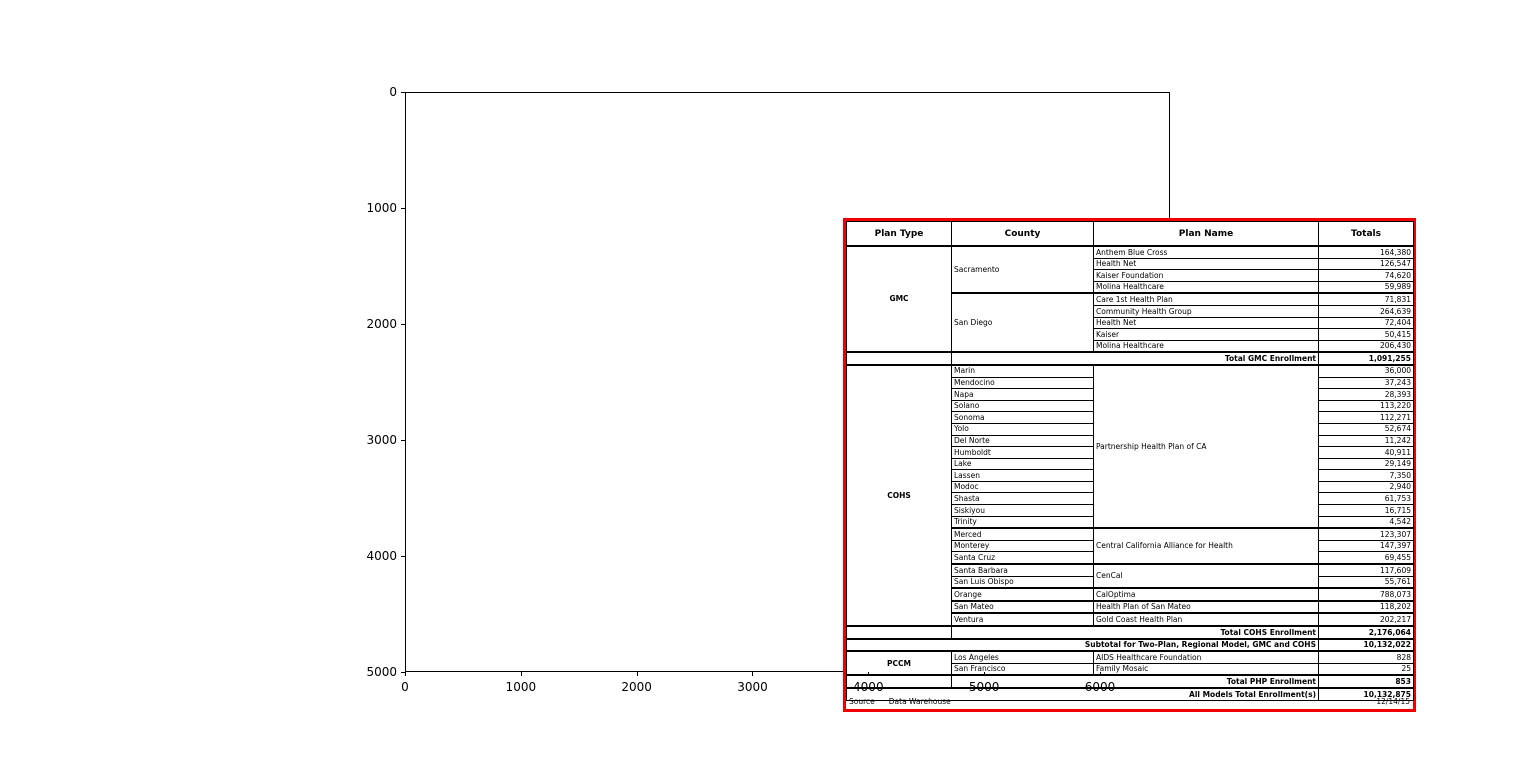 Image resolution: width=1536 pixels, height=767 pixels. I want to click on county-cell: Humboldt, so click(1022, 452).